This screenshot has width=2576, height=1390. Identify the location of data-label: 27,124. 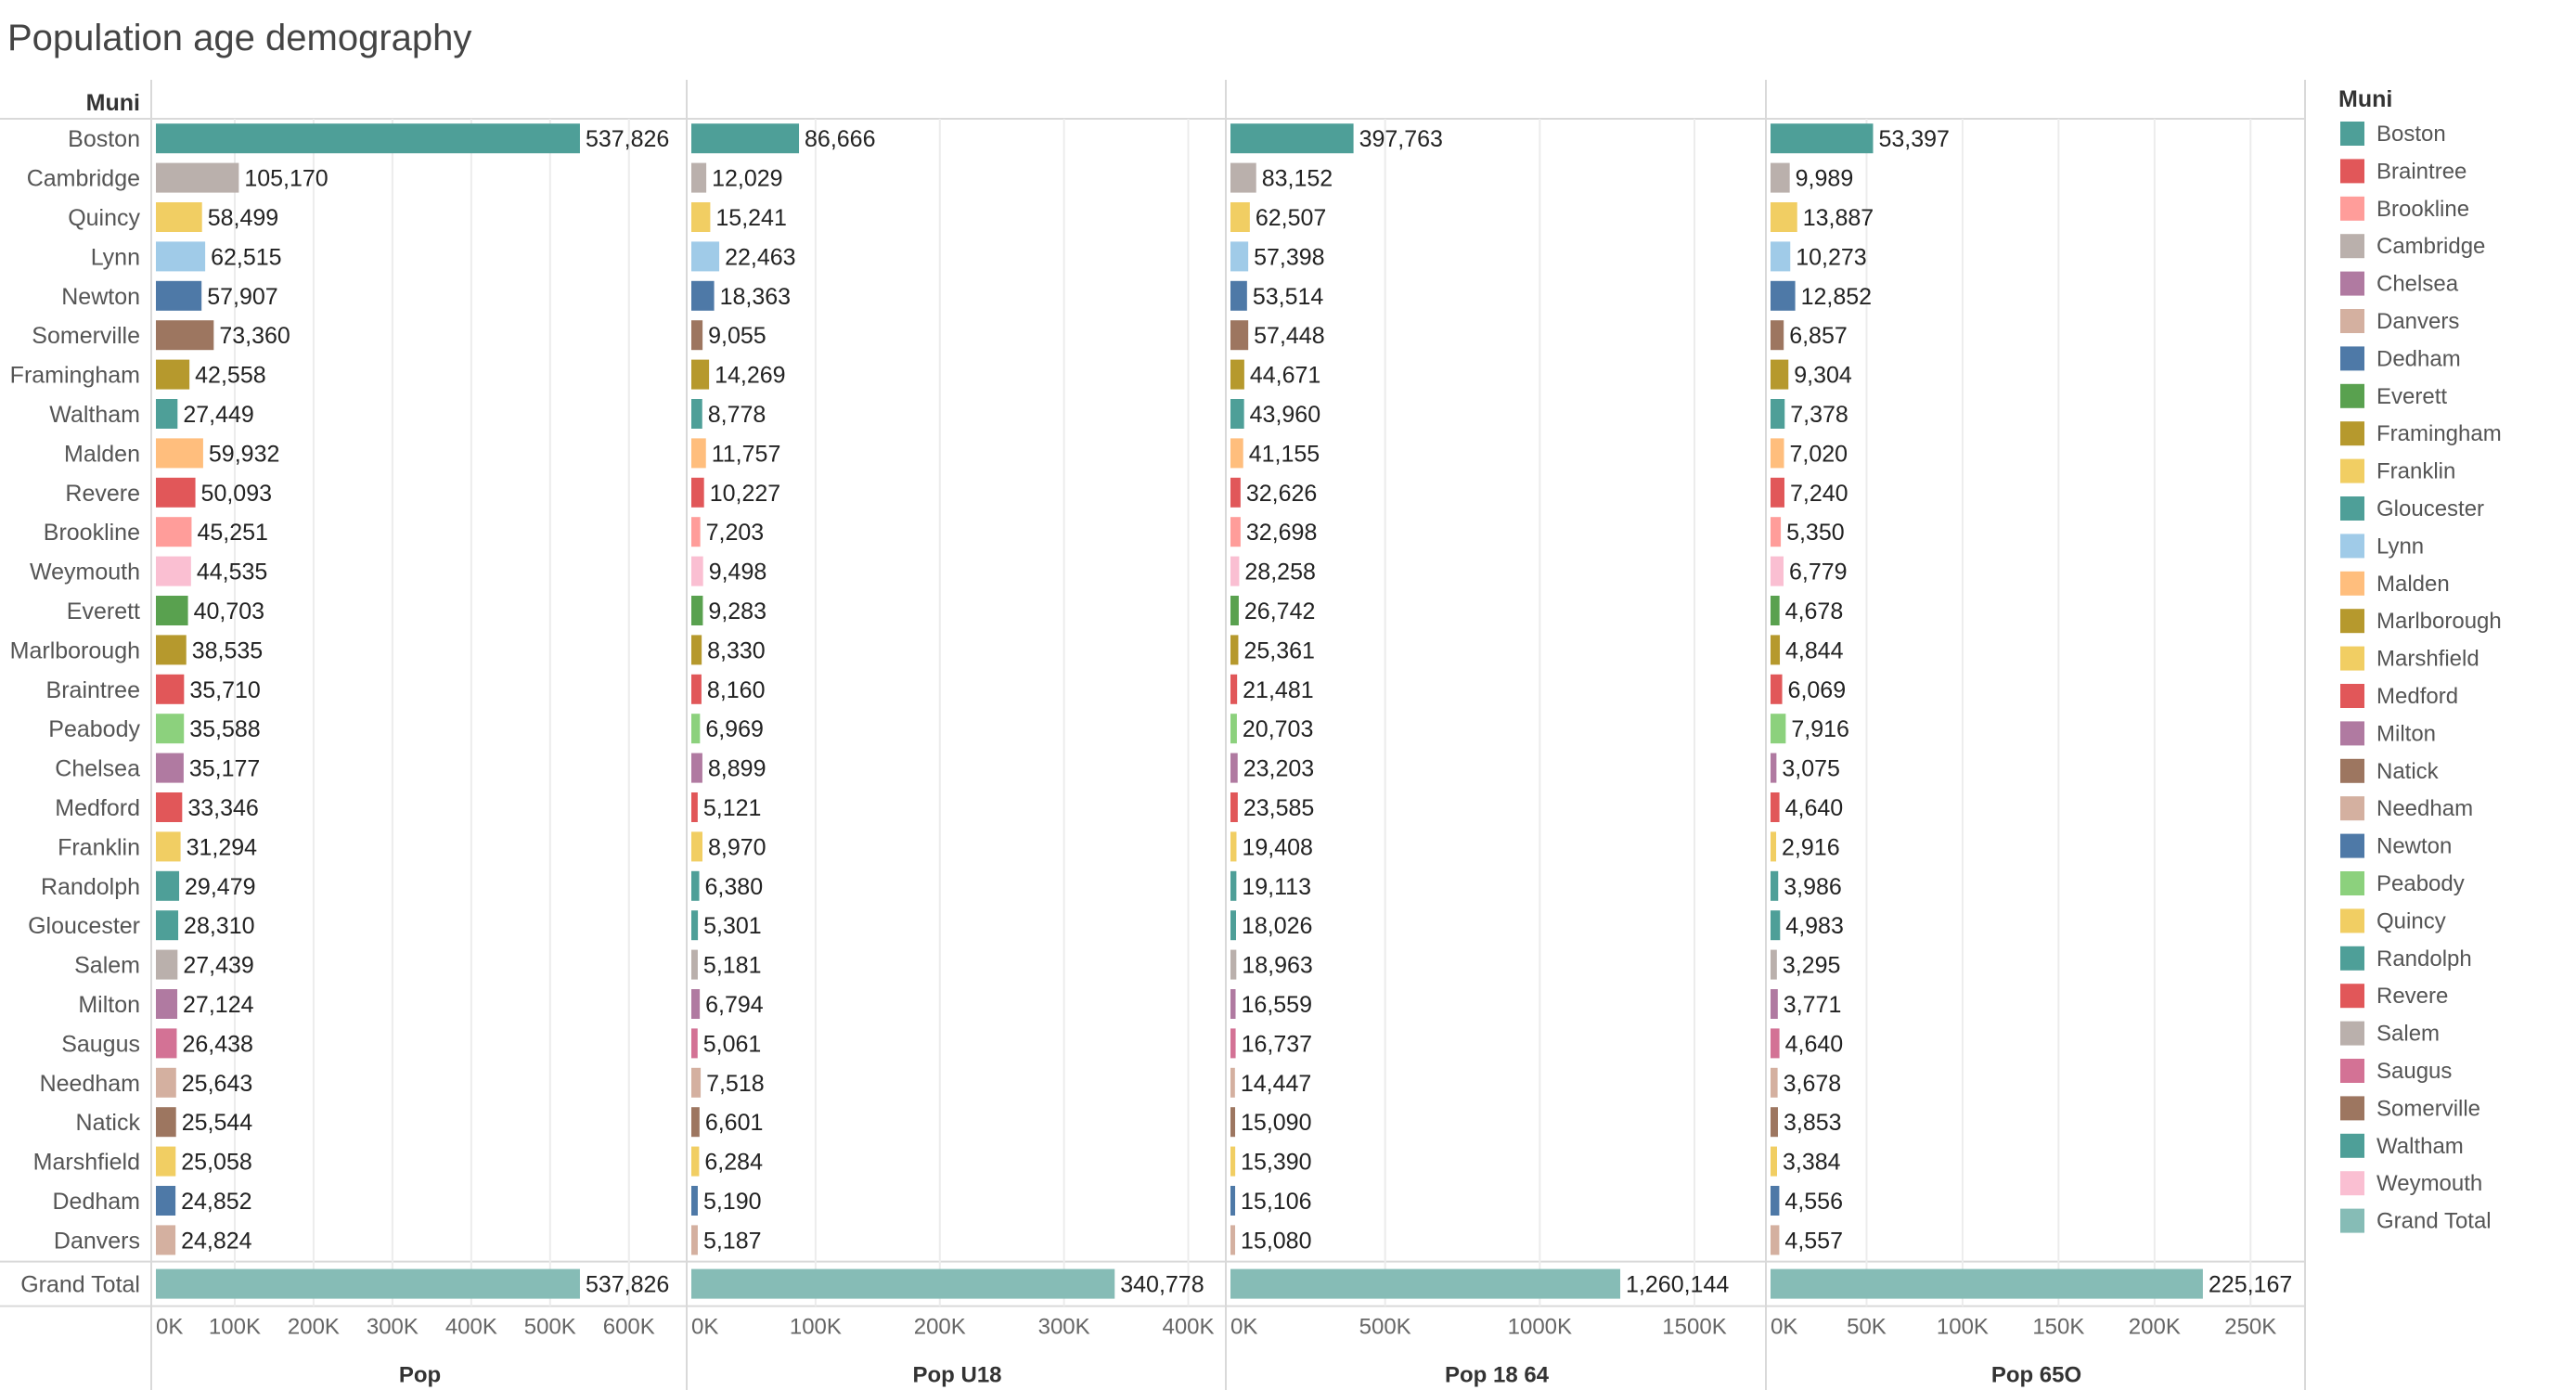
(218, 1005).